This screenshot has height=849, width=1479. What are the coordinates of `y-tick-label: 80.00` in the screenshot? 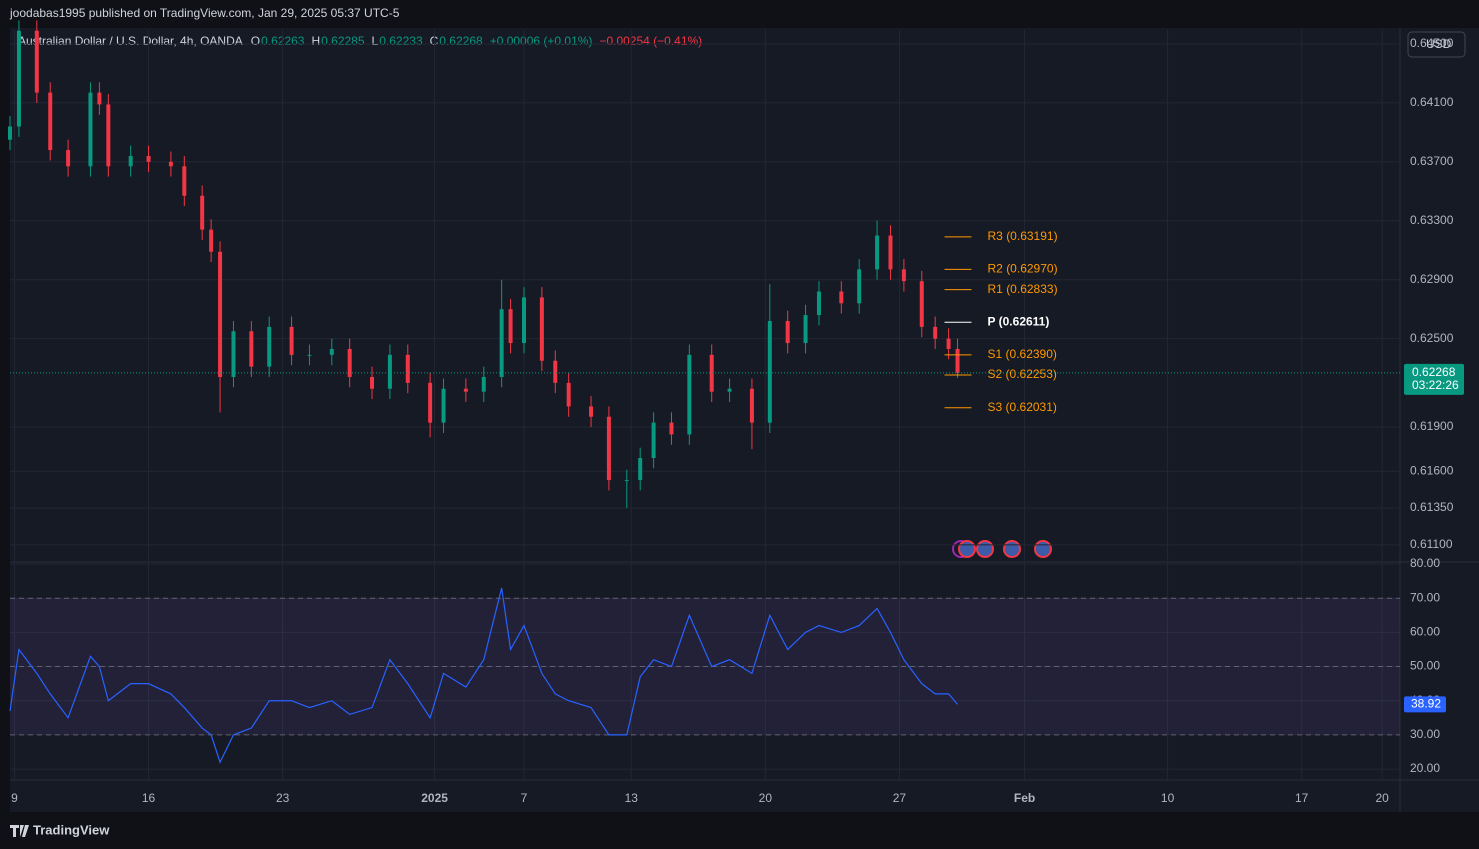 It's located at (1425, 563).